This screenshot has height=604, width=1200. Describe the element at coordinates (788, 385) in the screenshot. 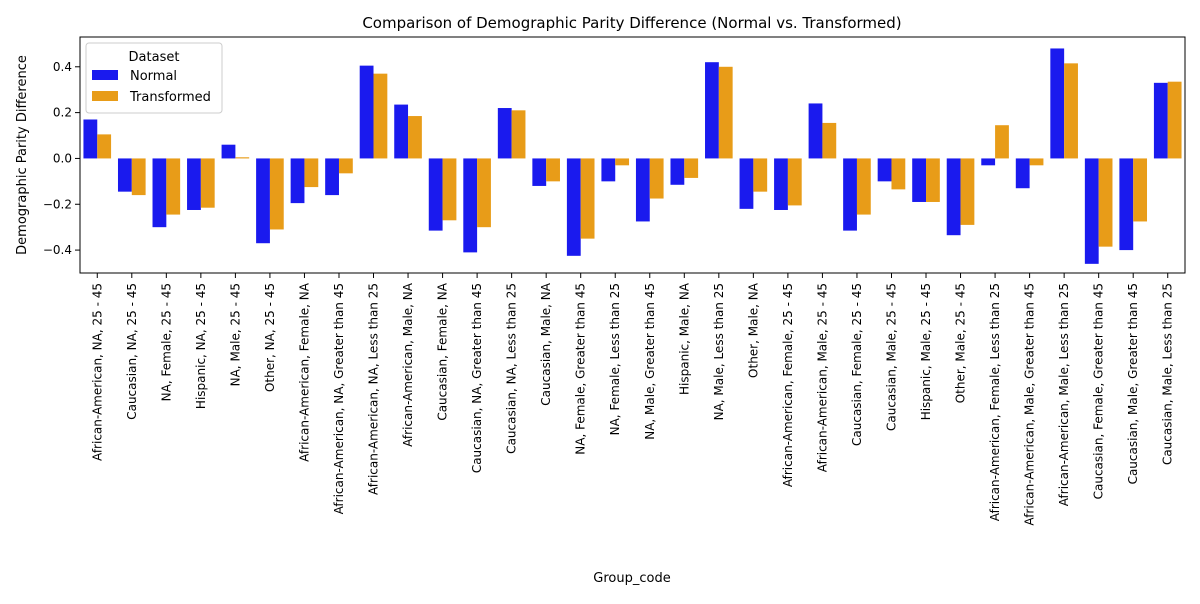

I see `x-tick-label: African-American, Female, 25 - 45` at that location.